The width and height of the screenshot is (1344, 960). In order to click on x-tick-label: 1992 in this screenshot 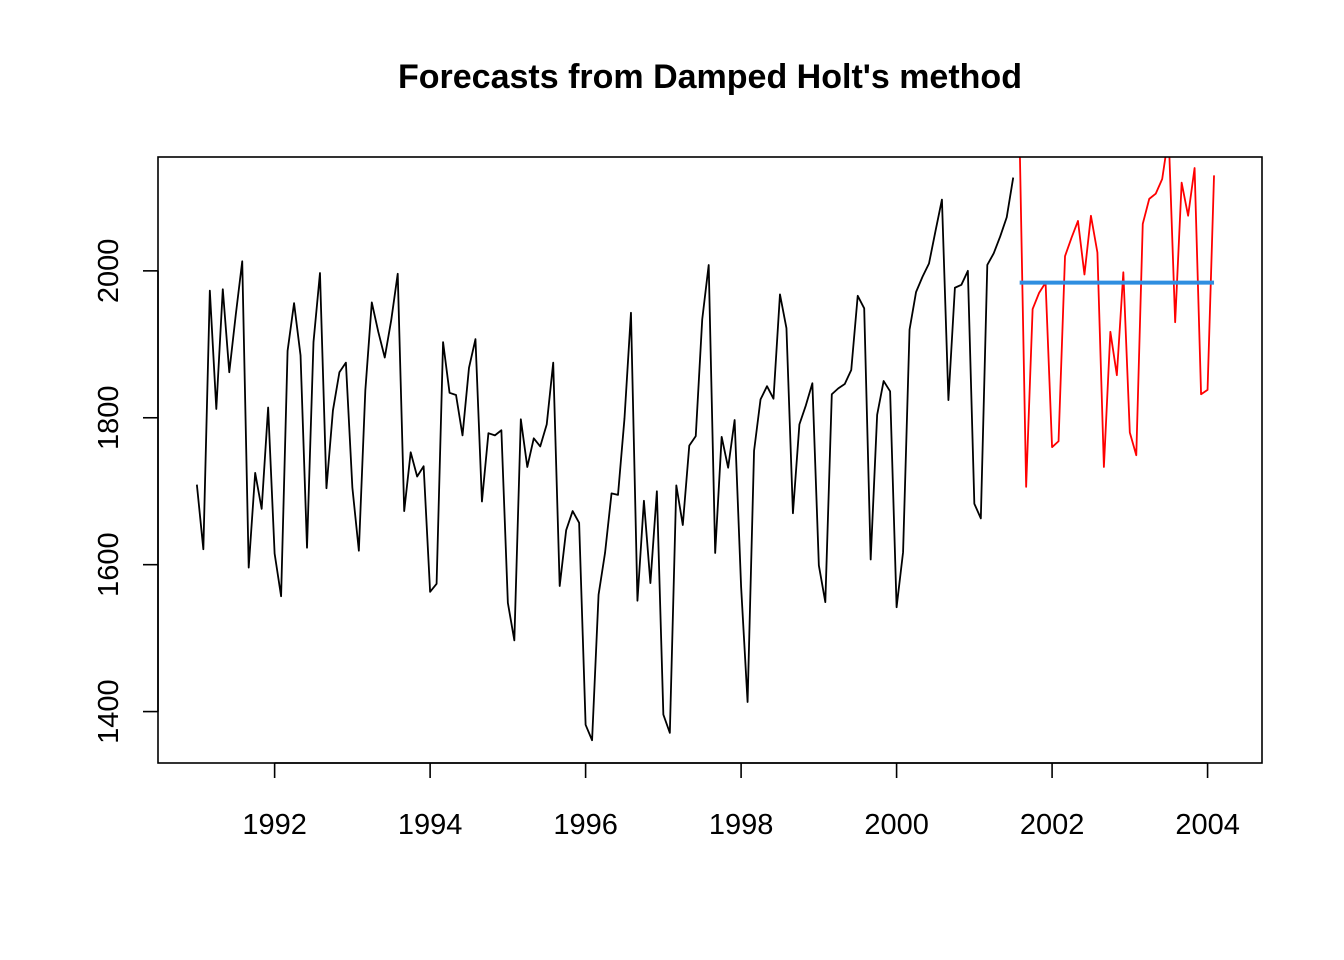, I will do `click(274, 825)`.